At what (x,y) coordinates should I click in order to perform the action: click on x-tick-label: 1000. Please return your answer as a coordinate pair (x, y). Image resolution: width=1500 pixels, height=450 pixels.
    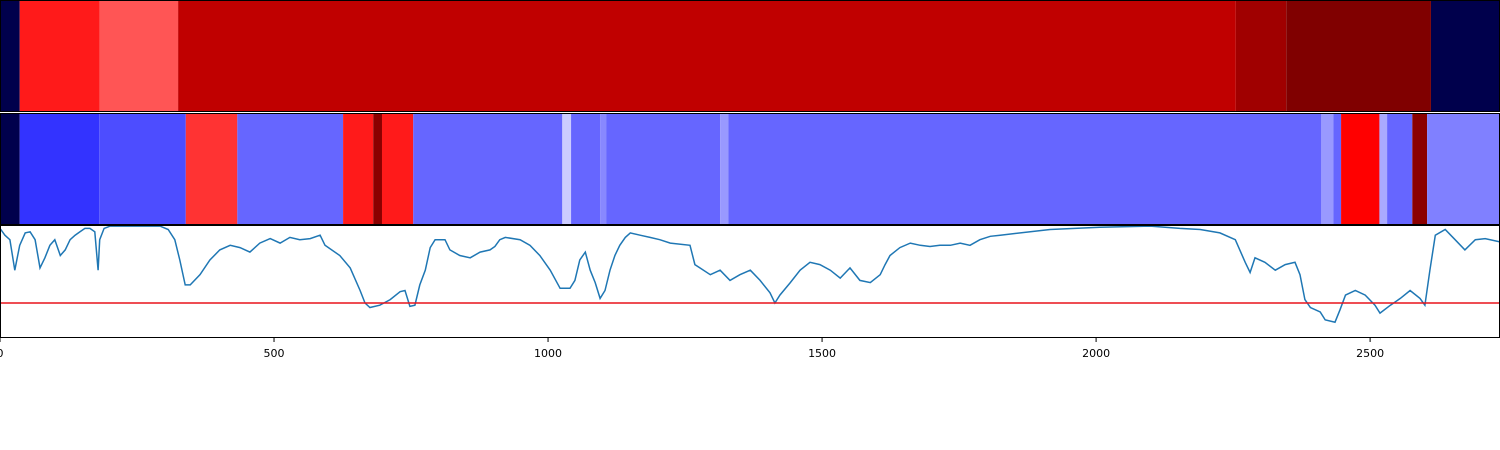
    Looking at the image, I should click on (548, 353).